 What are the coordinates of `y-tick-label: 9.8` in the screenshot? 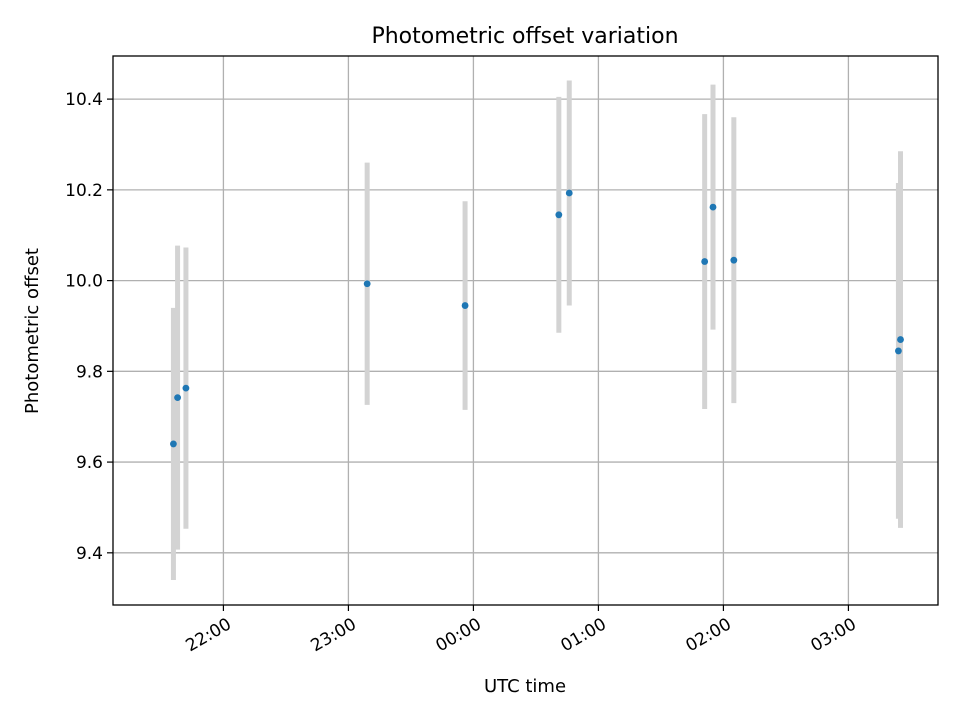 It's located at (89, 372).